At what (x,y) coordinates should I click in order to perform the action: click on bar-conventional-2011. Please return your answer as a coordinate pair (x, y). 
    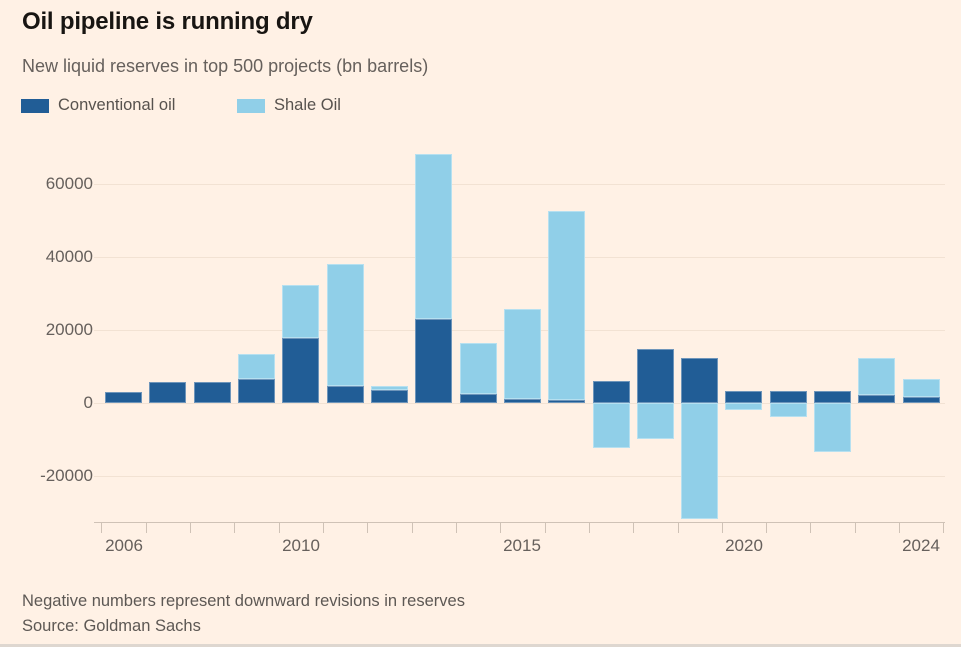
    Looking at the image, I should click on (345, 394).